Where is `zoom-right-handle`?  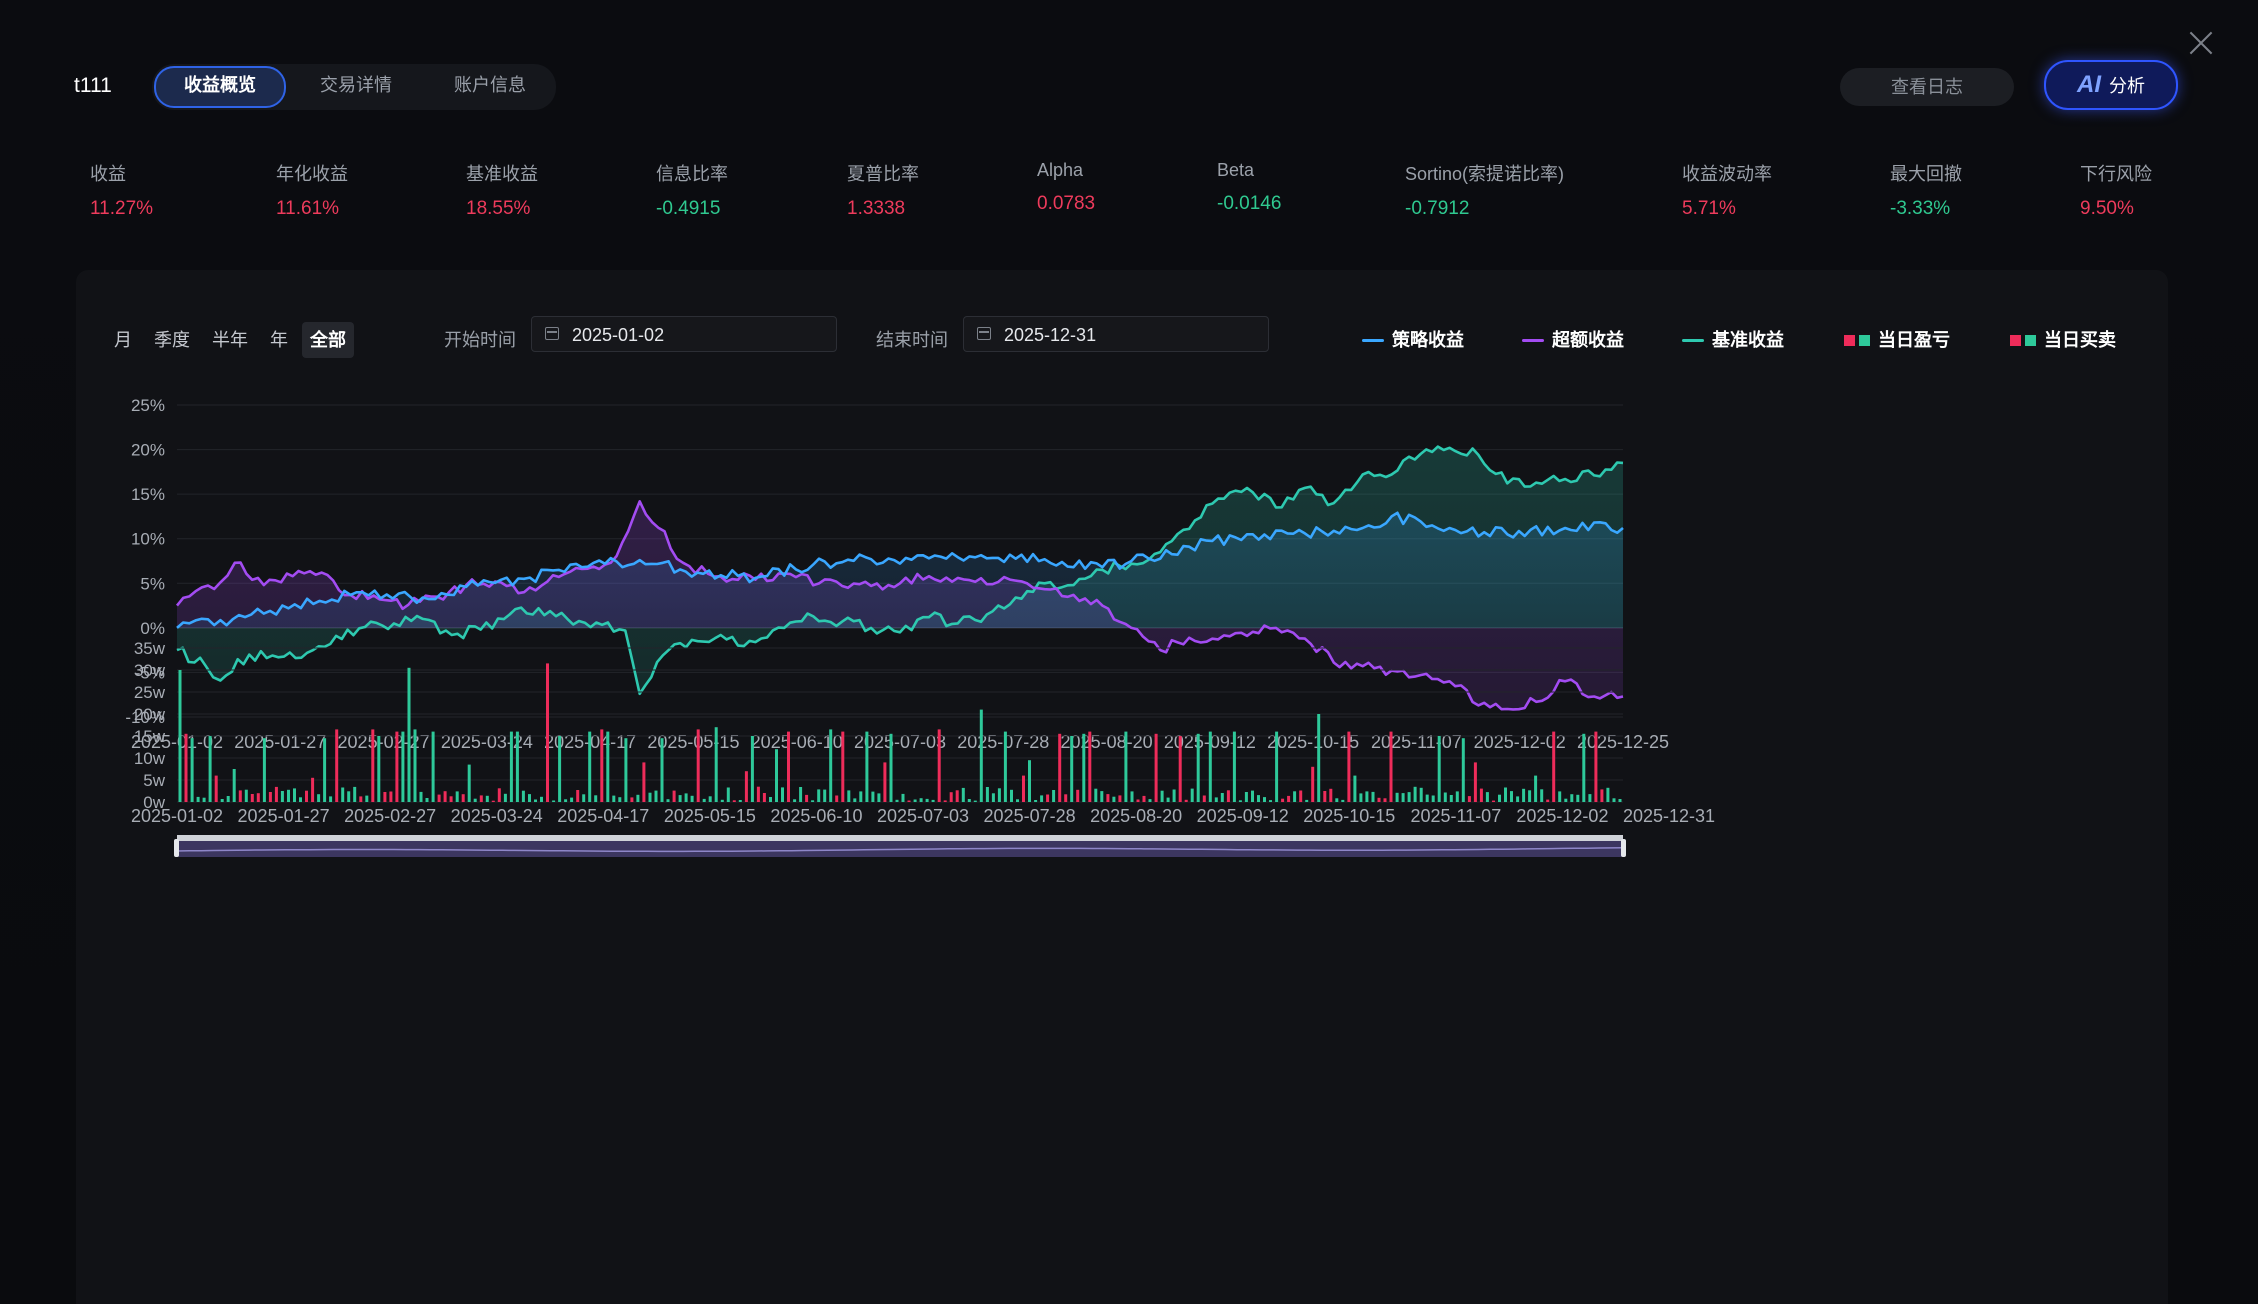 zoom-right-handle is located at coordinates (1623, 848).